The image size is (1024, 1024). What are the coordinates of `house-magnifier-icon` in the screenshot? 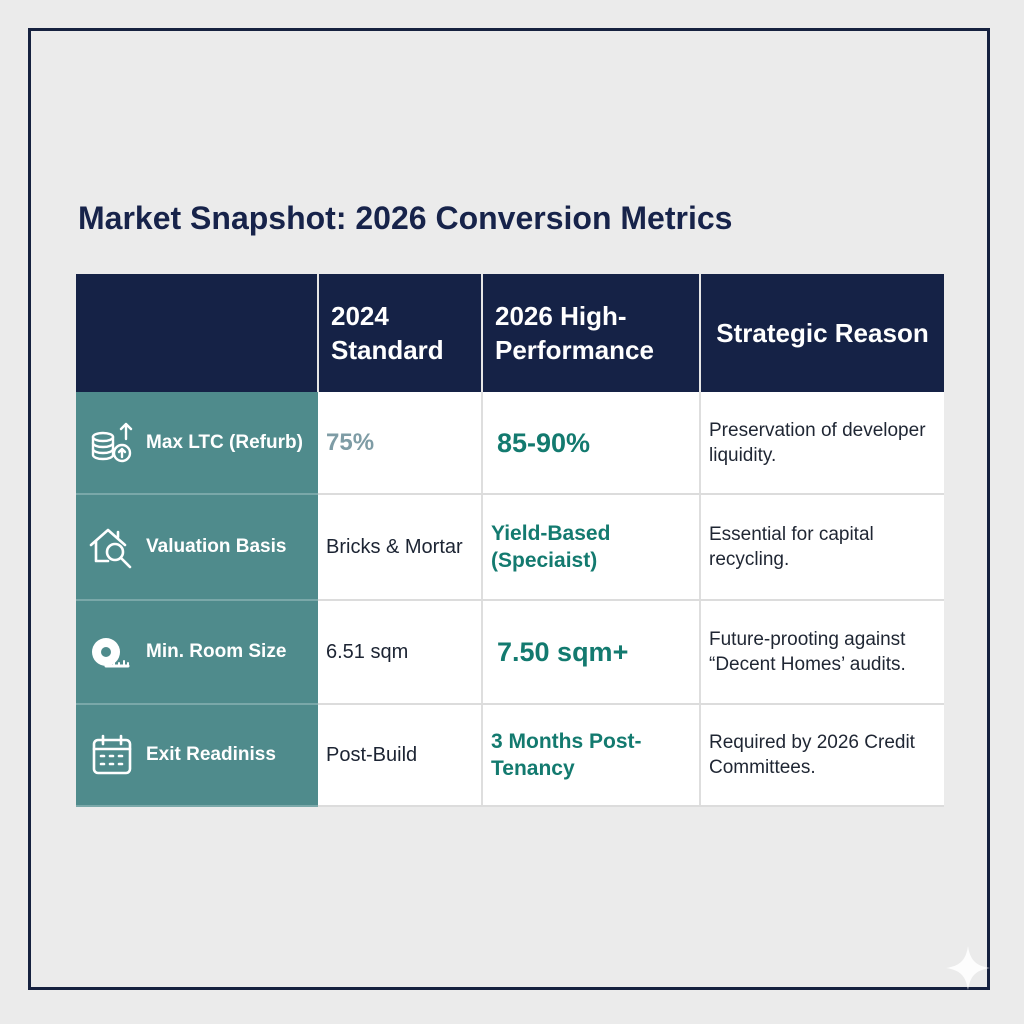 It's located at (110, 548).